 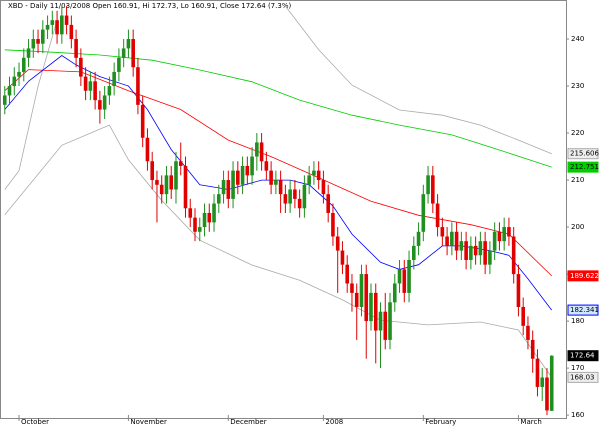 What do you see at coordinates (248, 422) in the screenshot?
I see `x-tick-label: December` at bounding box center [248, 422].